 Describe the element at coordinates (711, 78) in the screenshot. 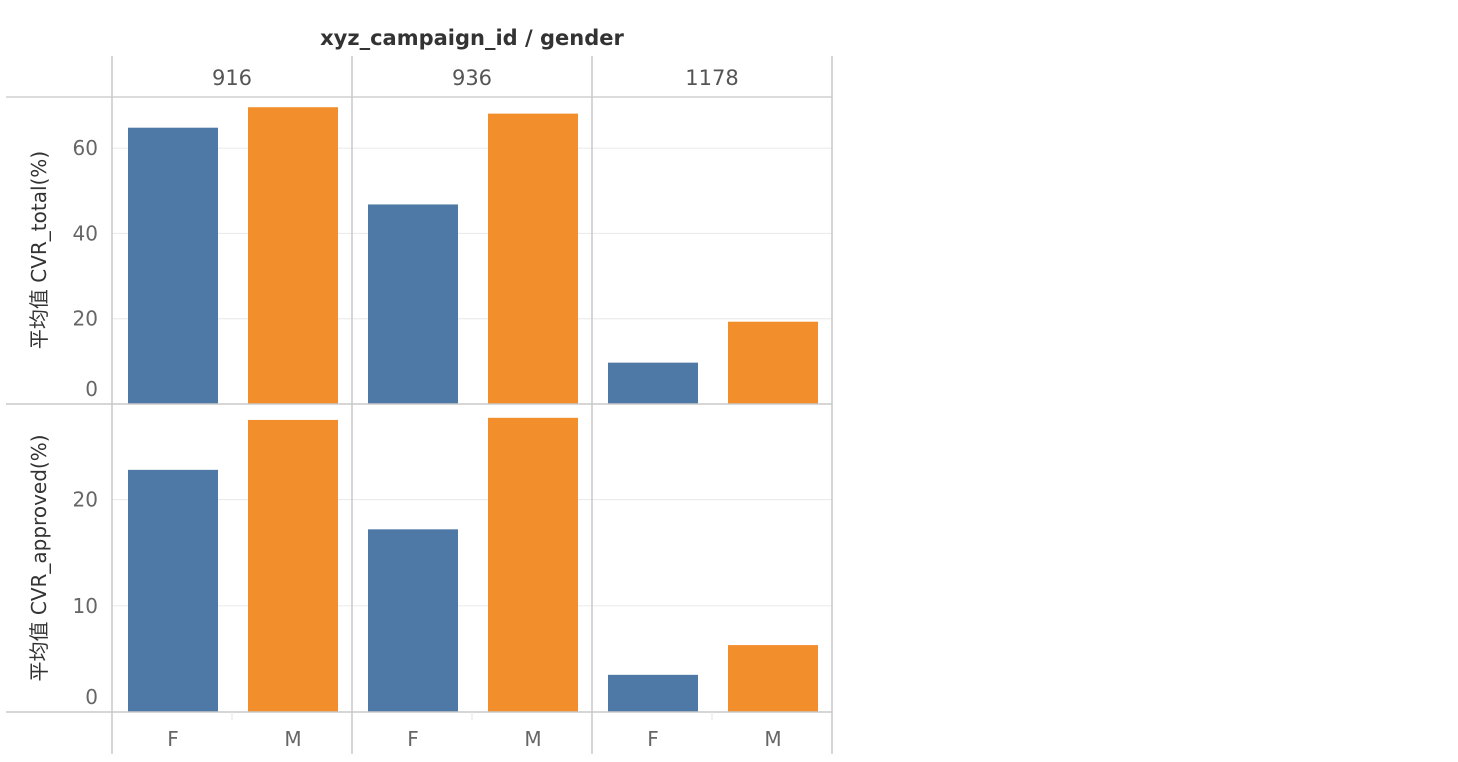

I see `column-header-1178: 1178` at that location.